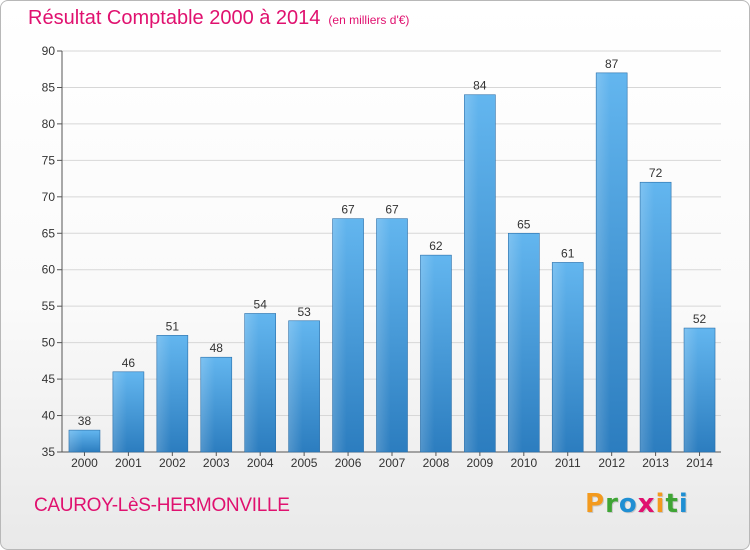 Image resolution: width=750 pixels, height=550 pixels. What do you see at coordinates (436, 463) in the screenshot?
I see `x-tick-label: 2008` at bounding box center [436, 463].